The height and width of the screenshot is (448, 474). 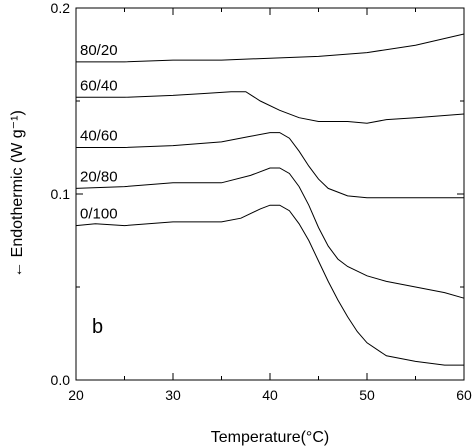 What do you see at coordinates (17, 194) in the screenshot?
I see `y-axis-title: ← Endothermic (W g⁻¹)` at bounding box center [17, 194].